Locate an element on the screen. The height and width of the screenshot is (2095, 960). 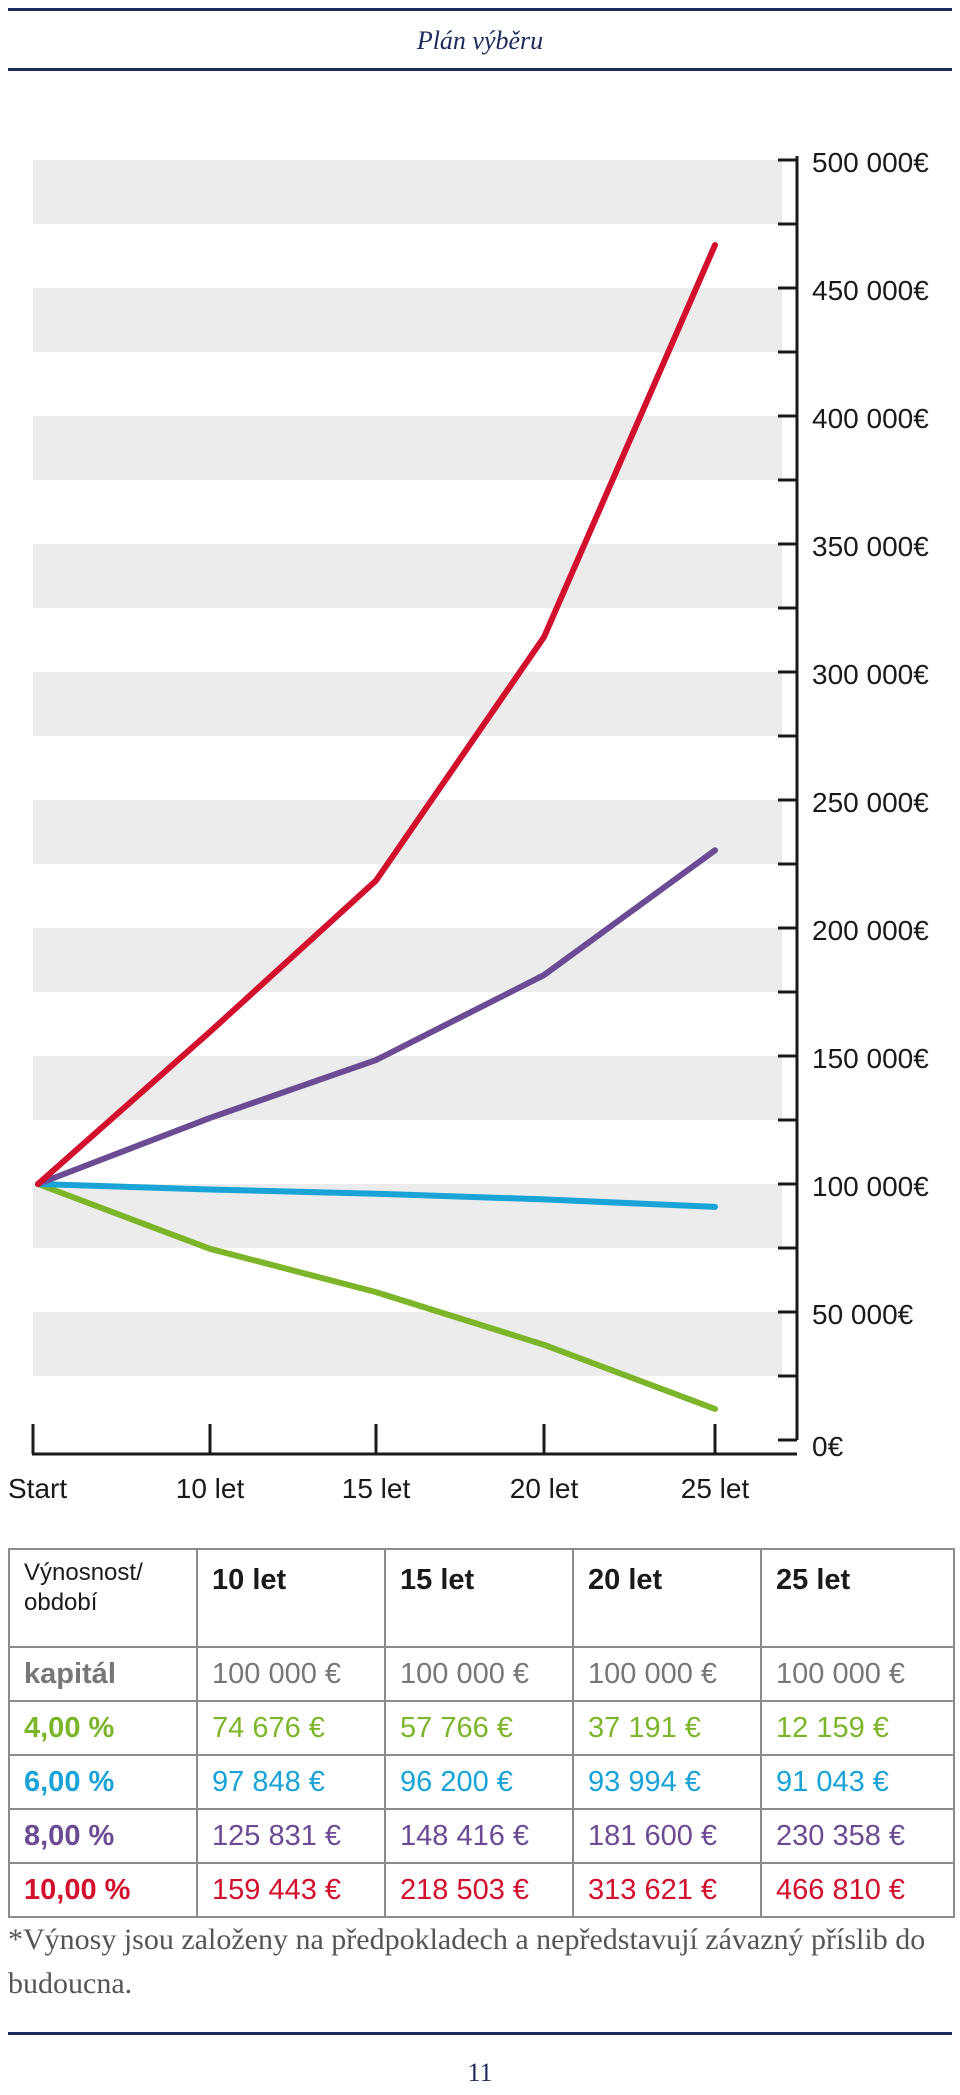
x-tick-label: 10 let is located at coordinates (210, 1488).